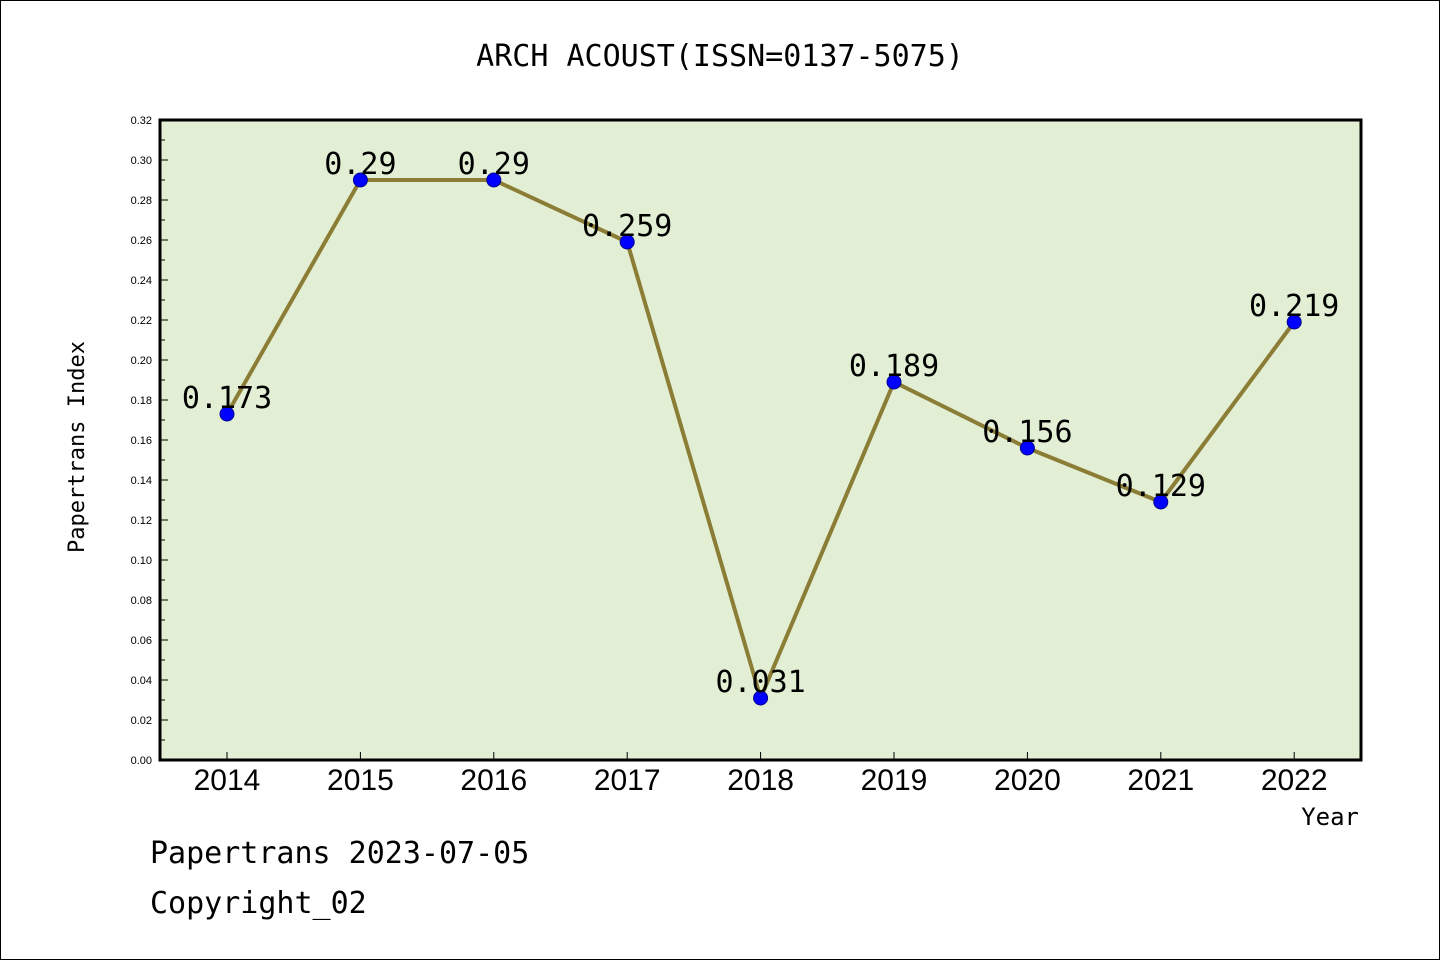 This screenshot has height=960, width=1440. Describe the element at coordinates (1294, 306) in the screenshot. I see `data-label: 0.219` at that location.